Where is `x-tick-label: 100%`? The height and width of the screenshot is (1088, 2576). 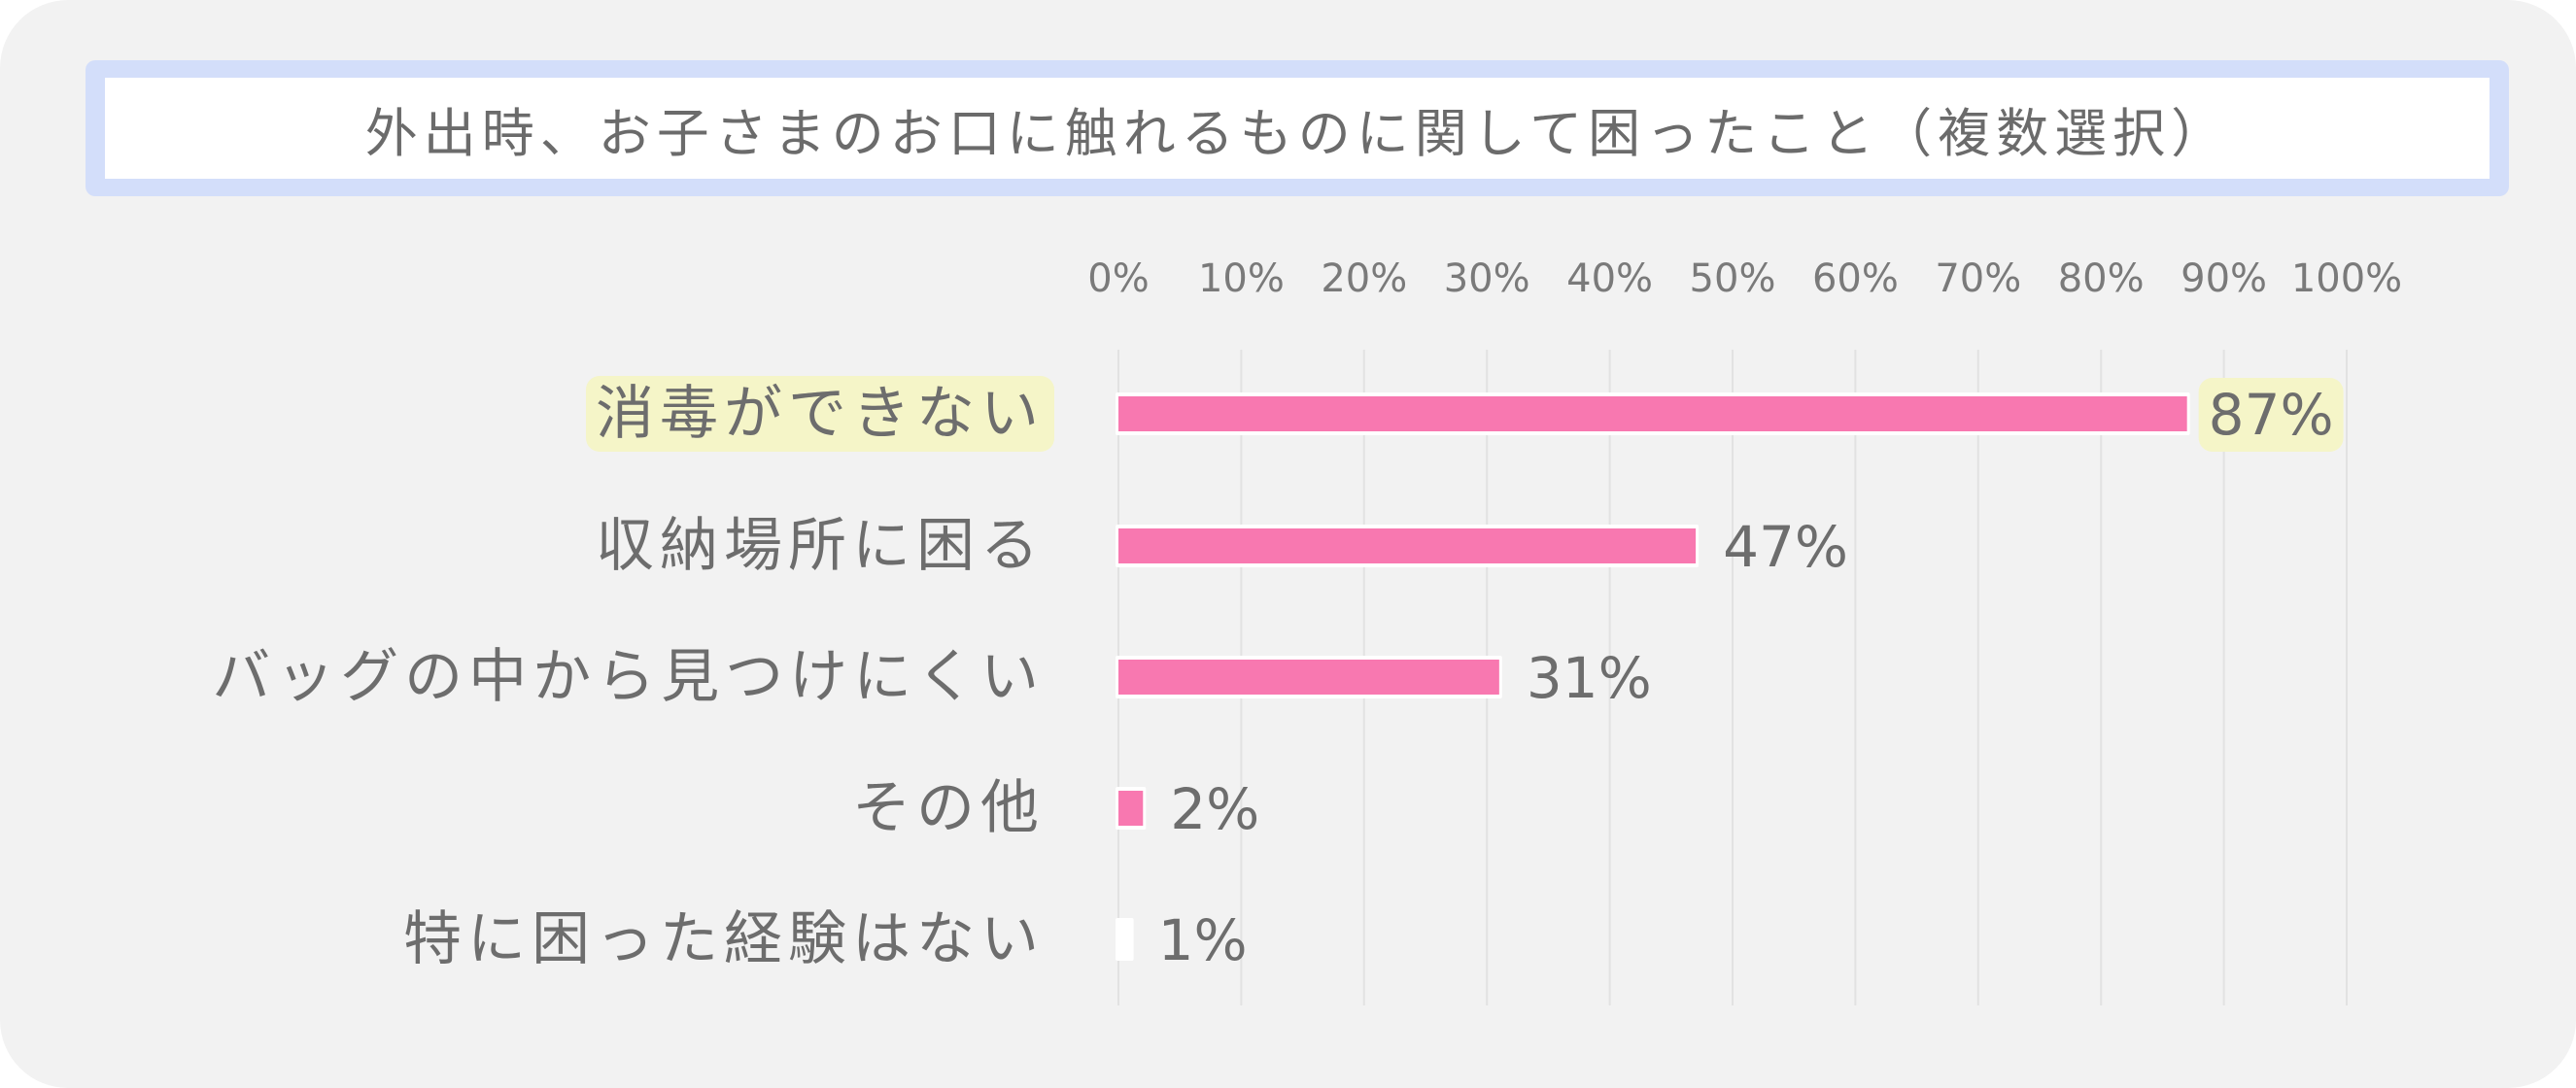 x-tick-label: 100% is located at coordinates (2346, 278).